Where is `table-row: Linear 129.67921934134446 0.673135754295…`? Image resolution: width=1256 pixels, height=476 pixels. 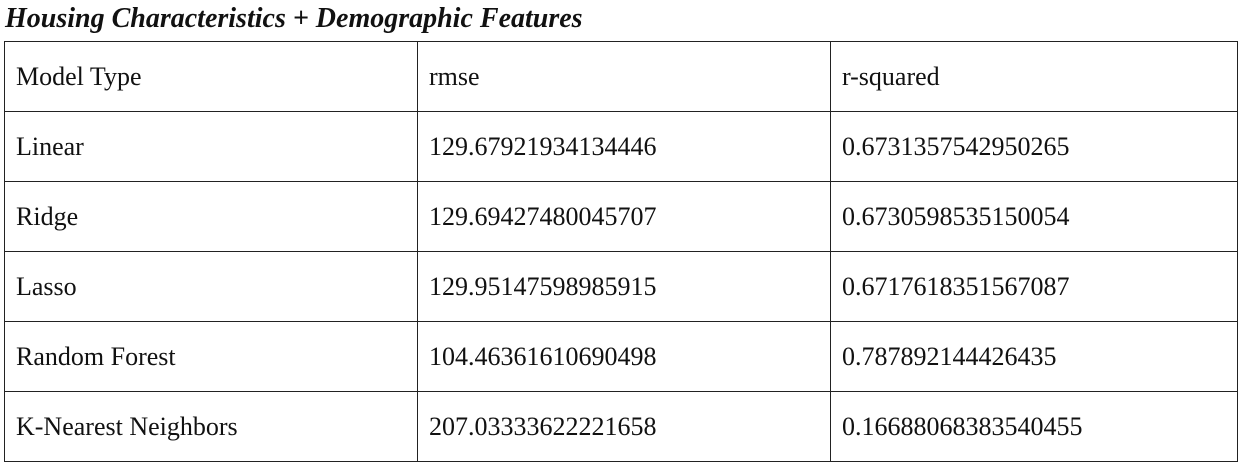
table-row: Linear 129.67921934134446 0.673135754295… is located at coordinates (621, 146).